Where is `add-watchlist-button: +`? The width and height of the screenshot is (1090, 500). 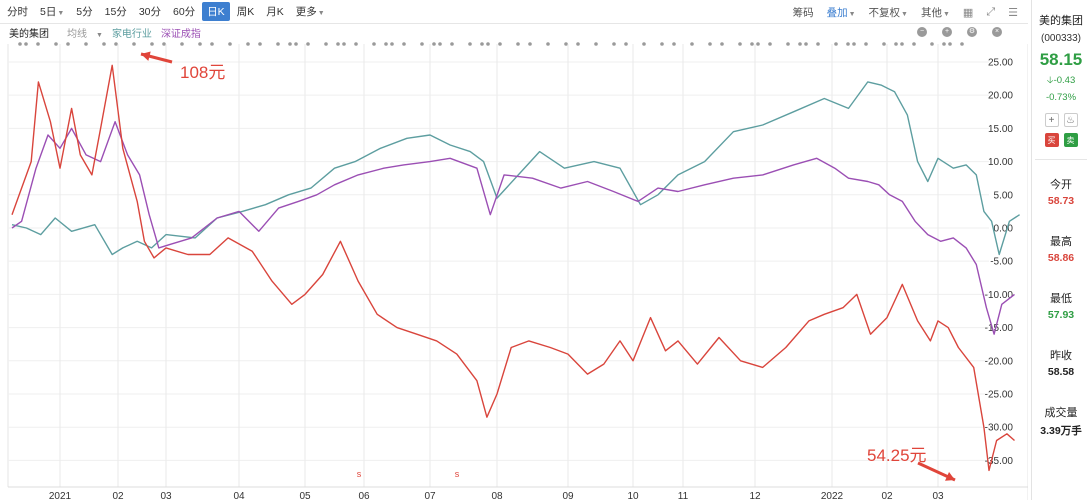 add-watchlist-button: + is located at coordinates (1051, 120).